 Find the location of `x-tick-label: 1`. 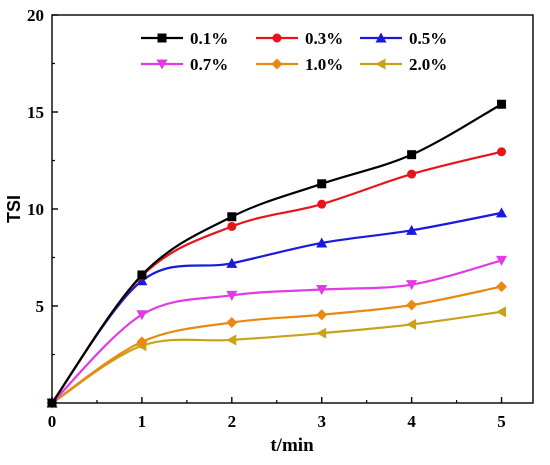

x-tick-label: 1 is located at coordinates (142, 421).